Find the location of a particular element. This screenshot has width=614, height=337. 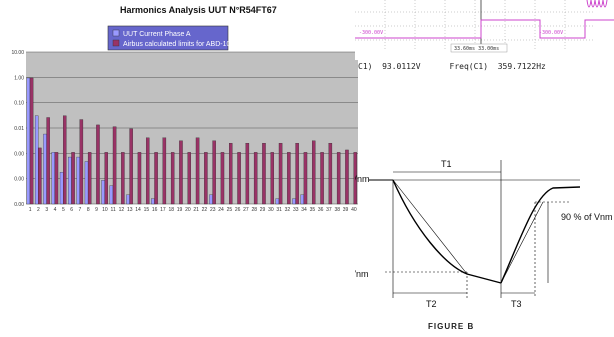

x-tick-label: 5 is located at coordinates (63, 210).